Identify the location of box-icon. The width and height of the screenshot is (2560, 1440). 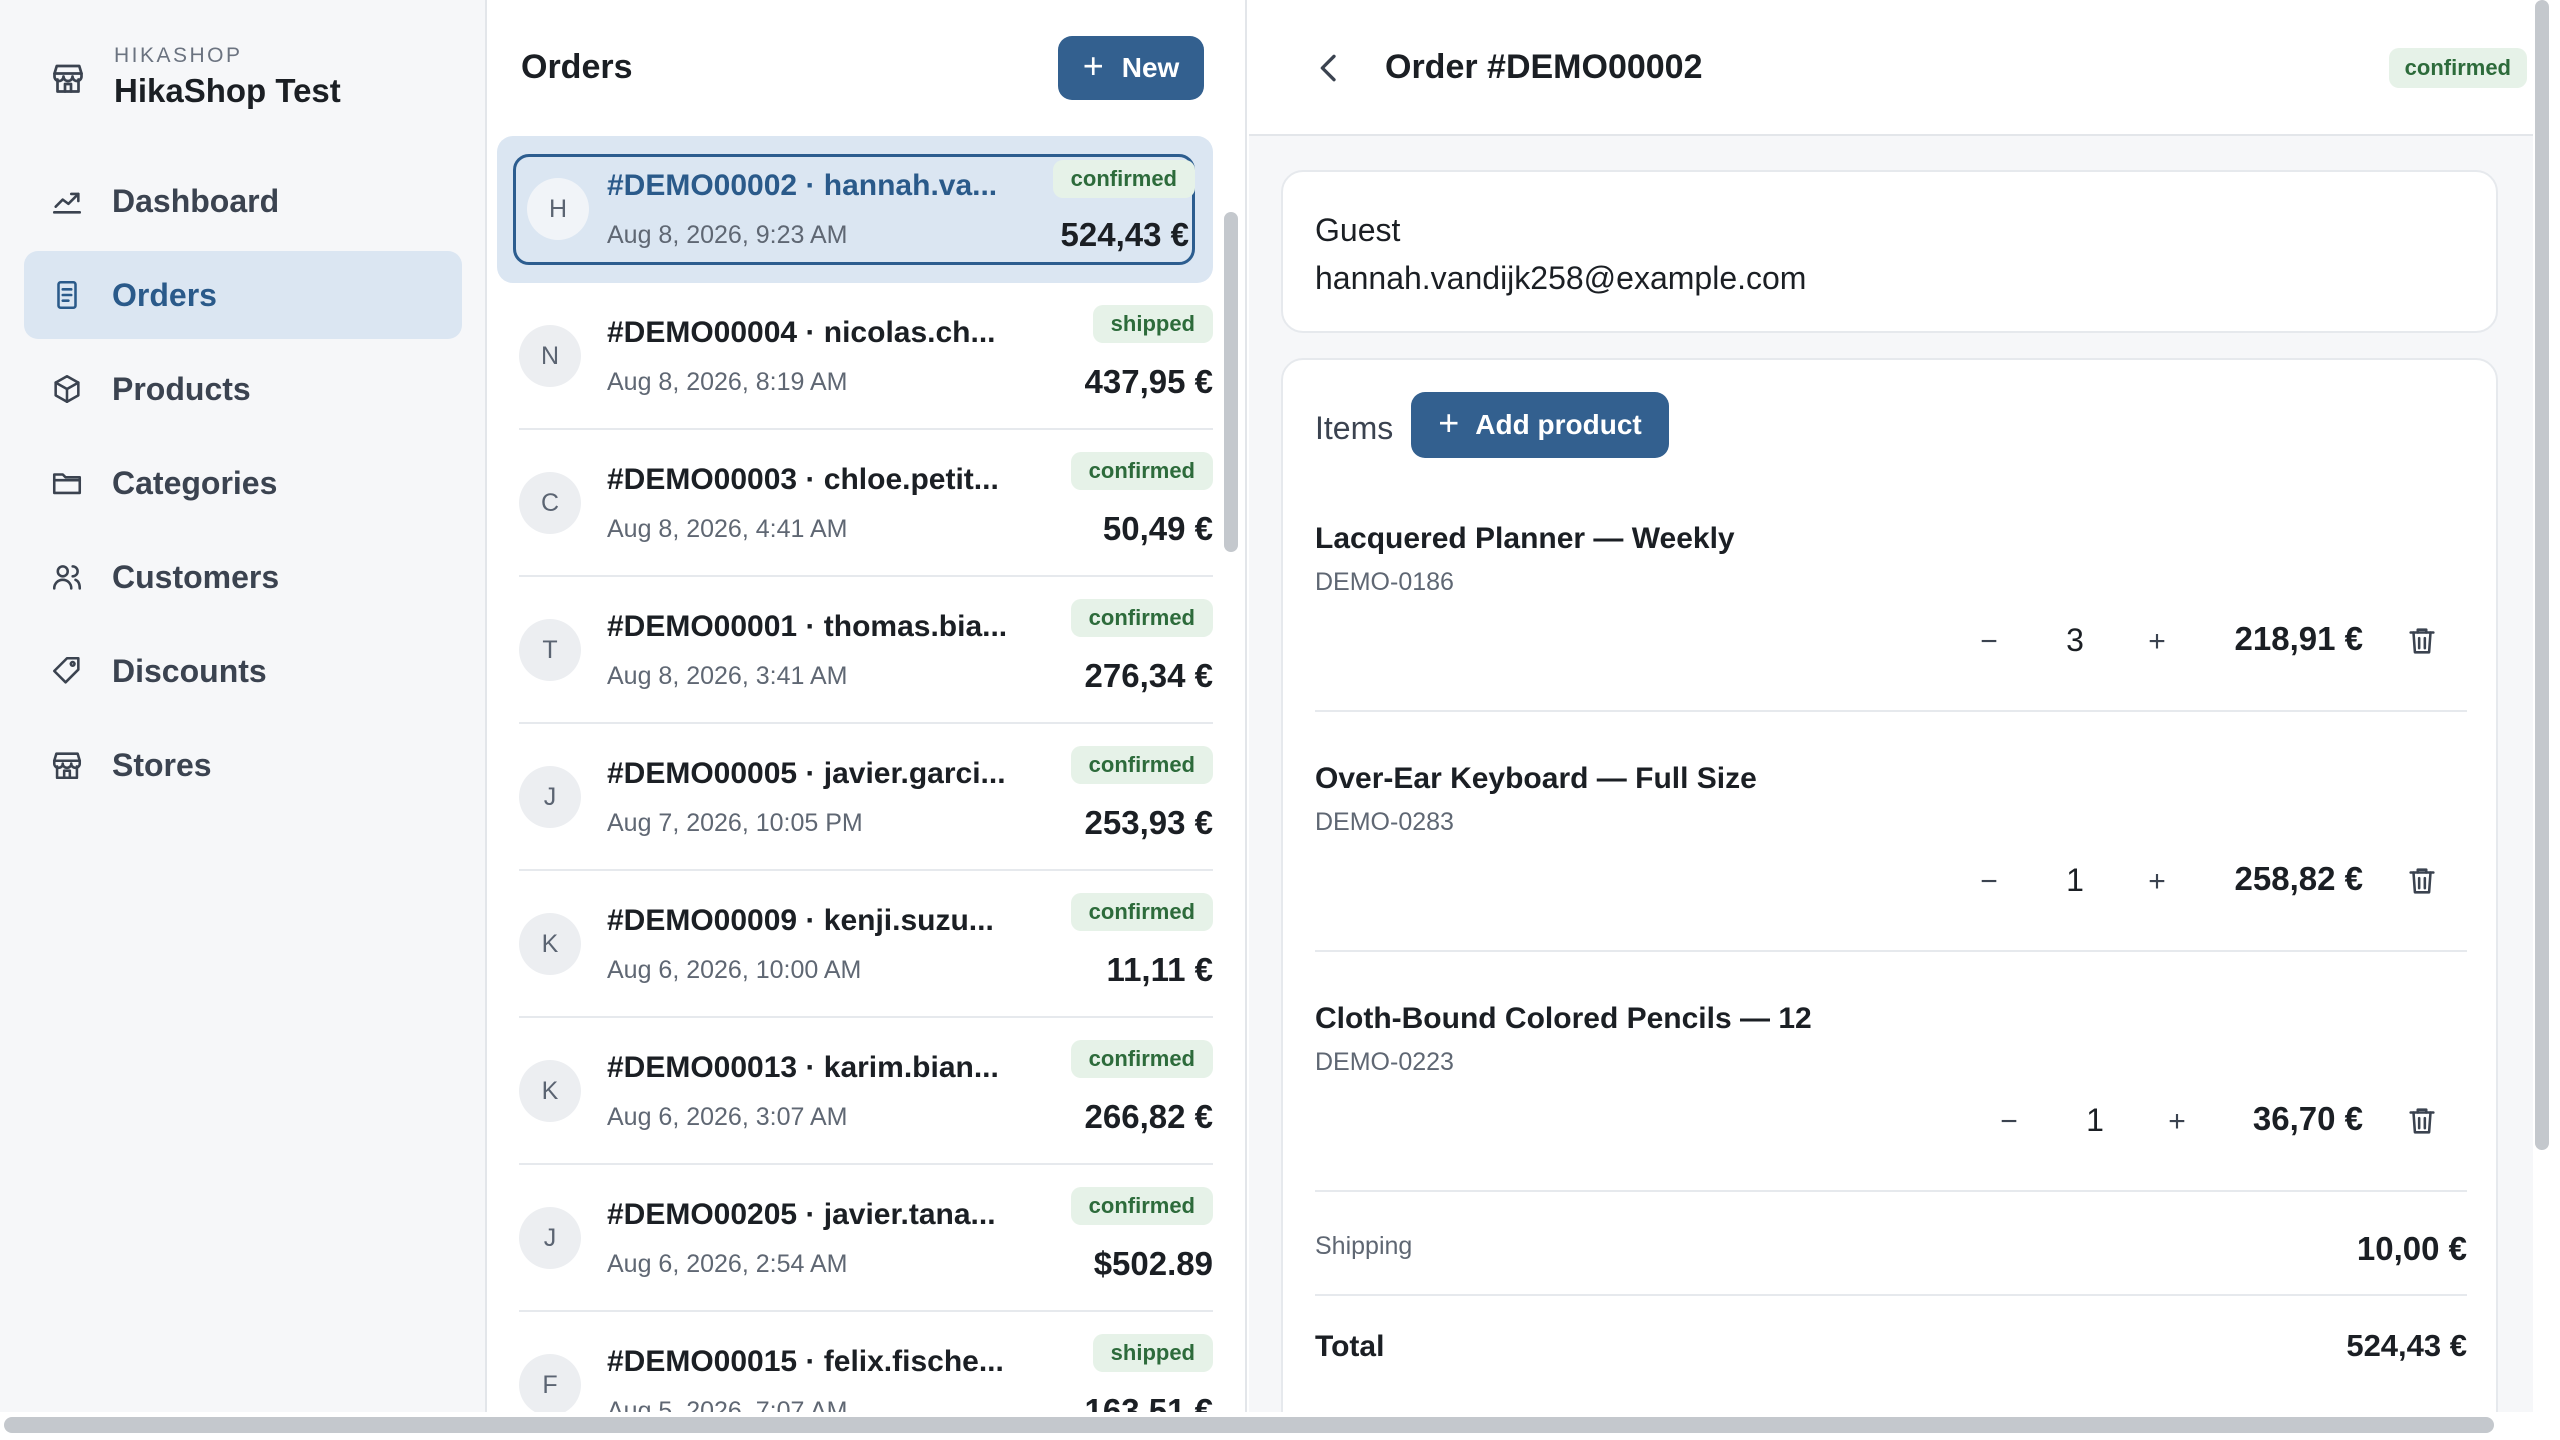
(67, 389).